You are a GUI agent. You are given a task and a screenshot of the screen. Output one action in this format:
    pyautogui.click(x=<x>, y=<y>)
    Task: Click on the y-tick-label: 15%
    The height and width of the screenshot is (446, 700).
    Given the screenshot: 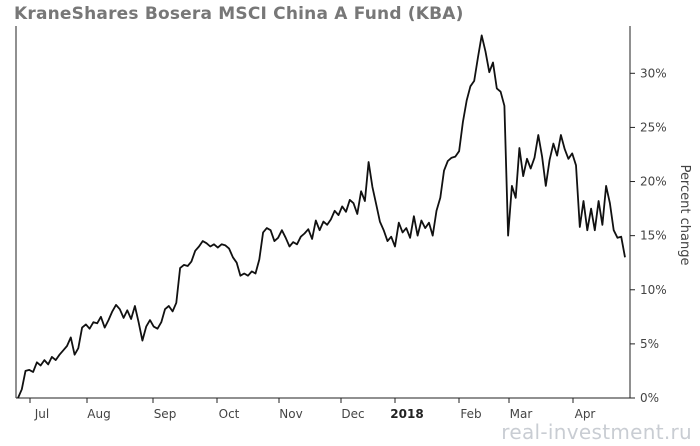 What is the action you would take?
    pyautogui.click(x=653, y=236)
    